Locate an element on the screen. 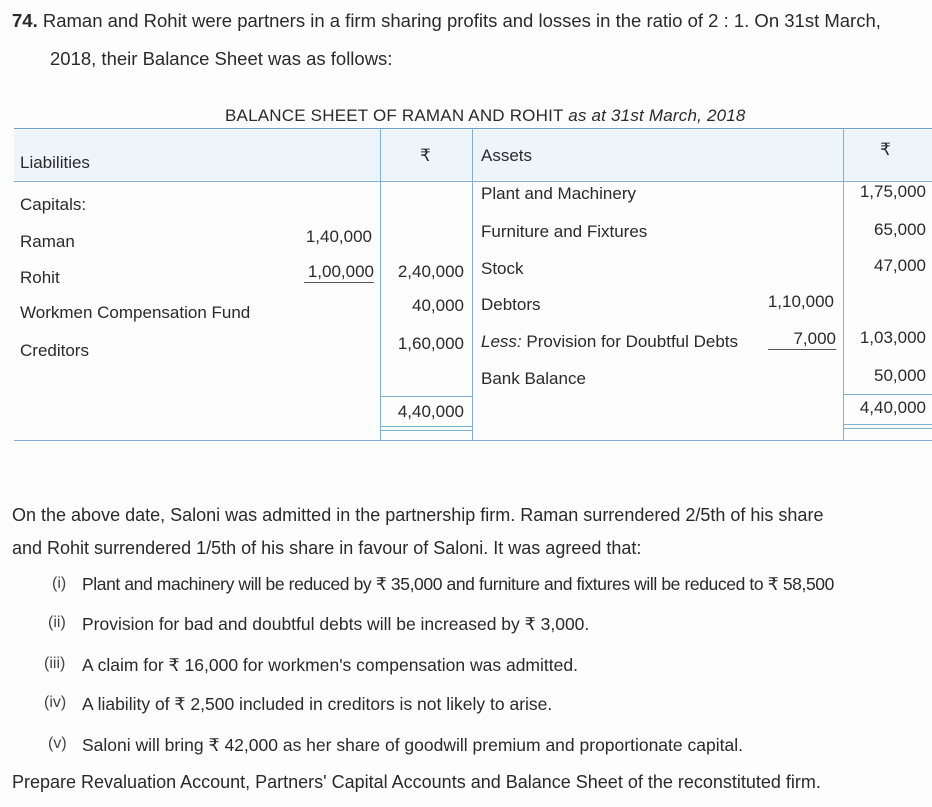 This screenshot has width=932, height=807. asset-total: 1,03,000 is located at coordinates (892, 337).